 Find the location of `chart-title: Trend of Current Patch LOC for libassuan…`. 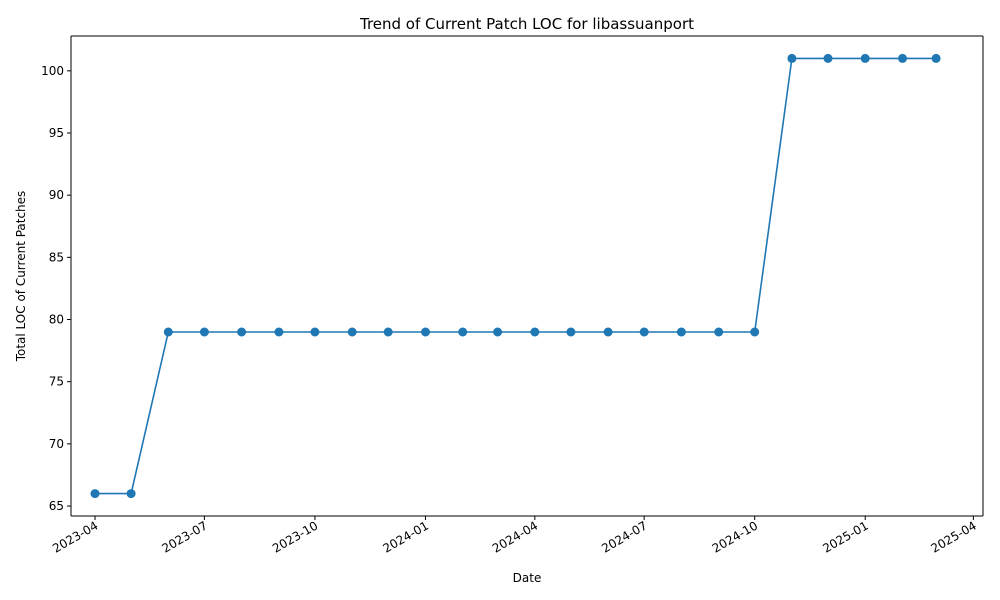

chart-title: Trend of Current Patch LOC for libassuan… is located at coordinates (526, 24).